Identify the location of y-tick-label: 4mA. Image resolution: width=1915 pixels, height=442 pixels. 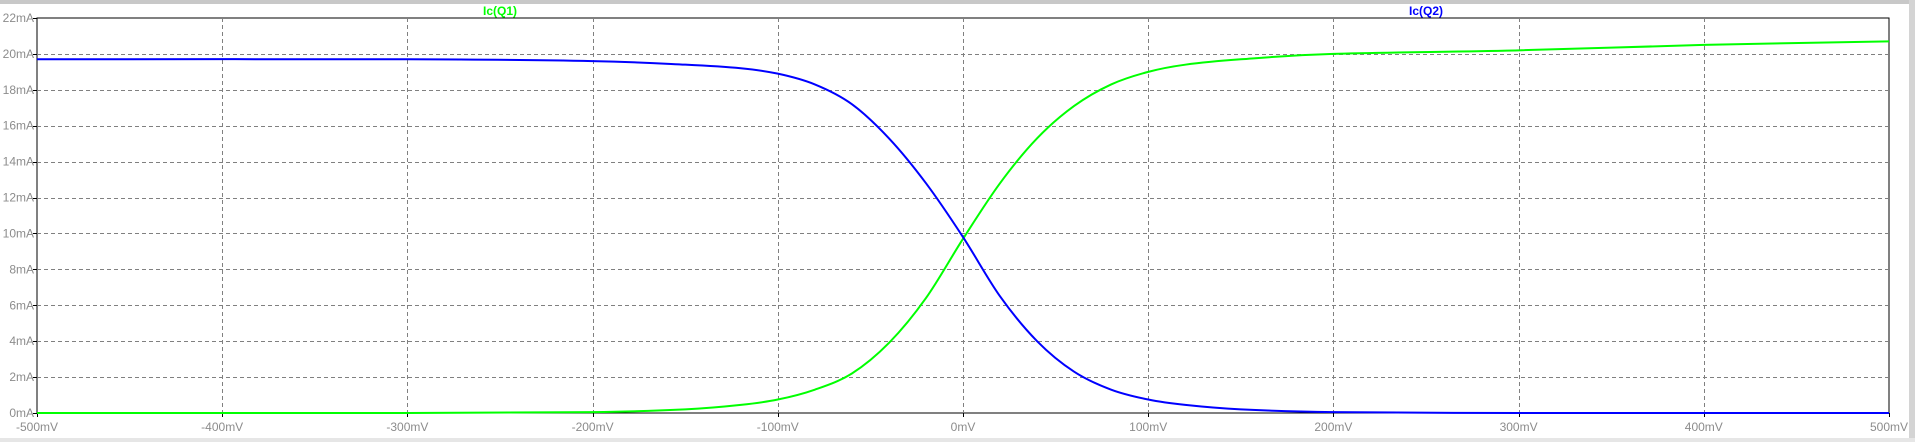
(21, 341).